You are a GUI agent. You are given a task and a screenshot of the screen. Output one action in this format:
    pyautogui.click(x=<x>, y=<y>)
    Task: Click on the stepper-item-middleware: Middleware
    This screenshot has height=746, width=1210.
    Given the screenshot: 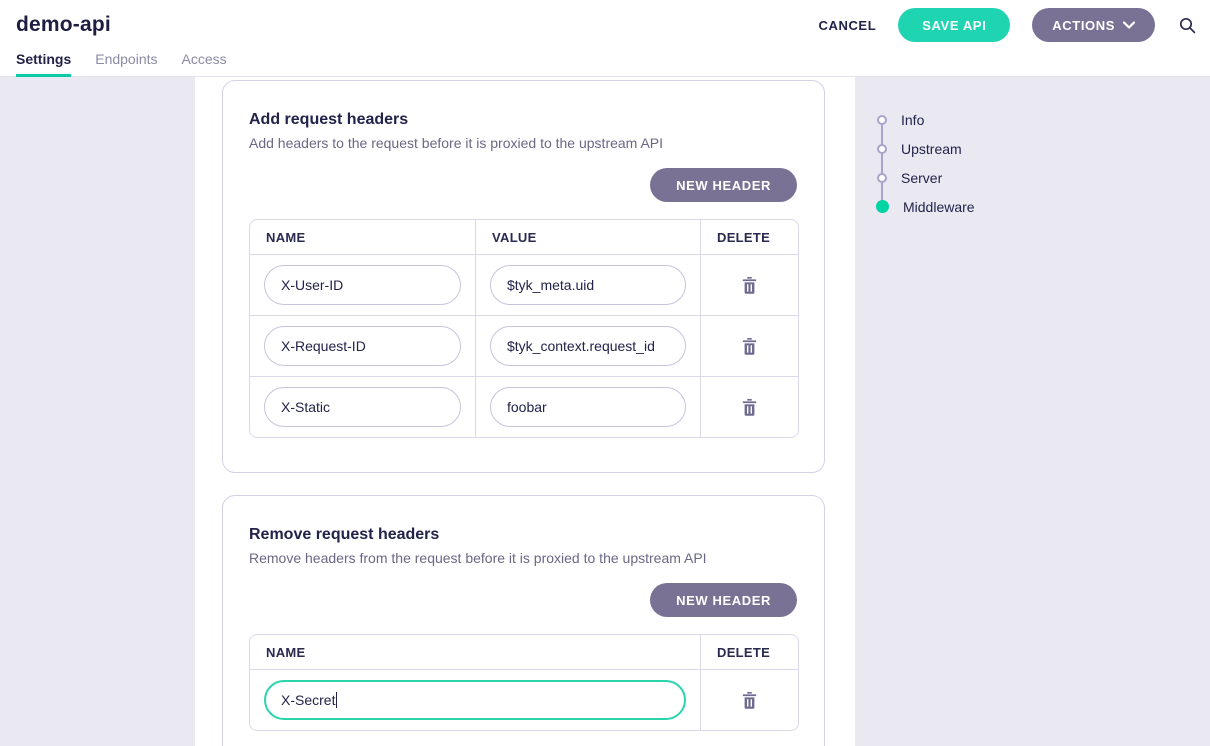 What is the action you would take?
    pyautogui.click(x=925, y=206)
    